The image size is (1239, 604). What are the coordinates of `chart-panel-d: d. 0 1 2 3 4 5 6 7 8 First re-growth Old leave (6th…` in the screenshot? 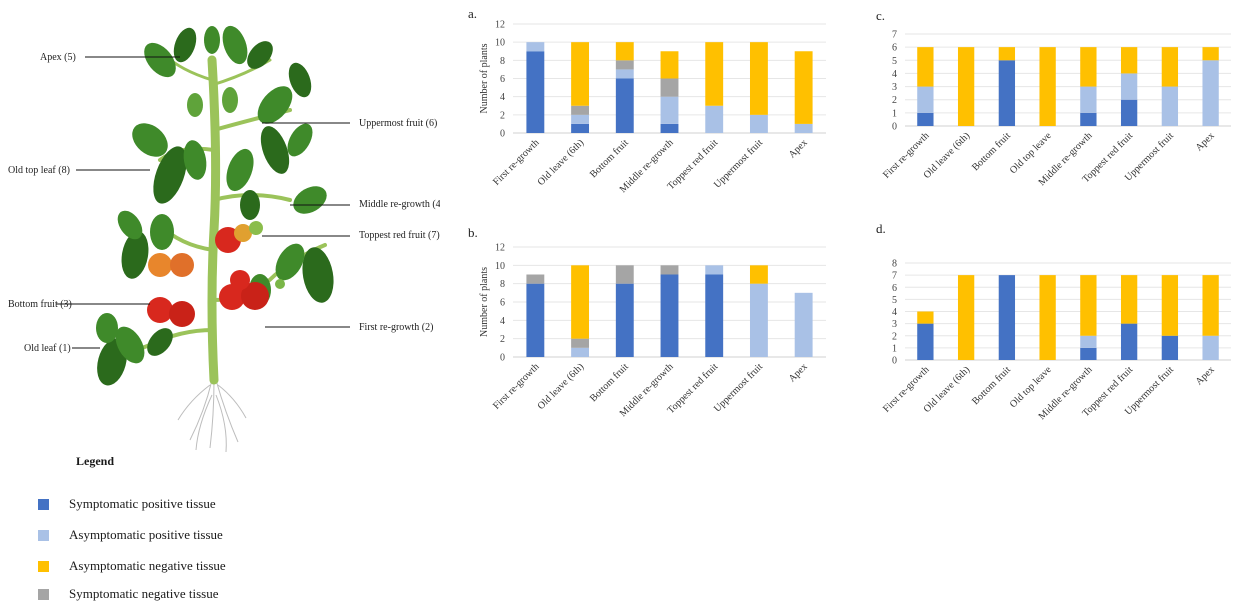 It's located at (1043, 330).